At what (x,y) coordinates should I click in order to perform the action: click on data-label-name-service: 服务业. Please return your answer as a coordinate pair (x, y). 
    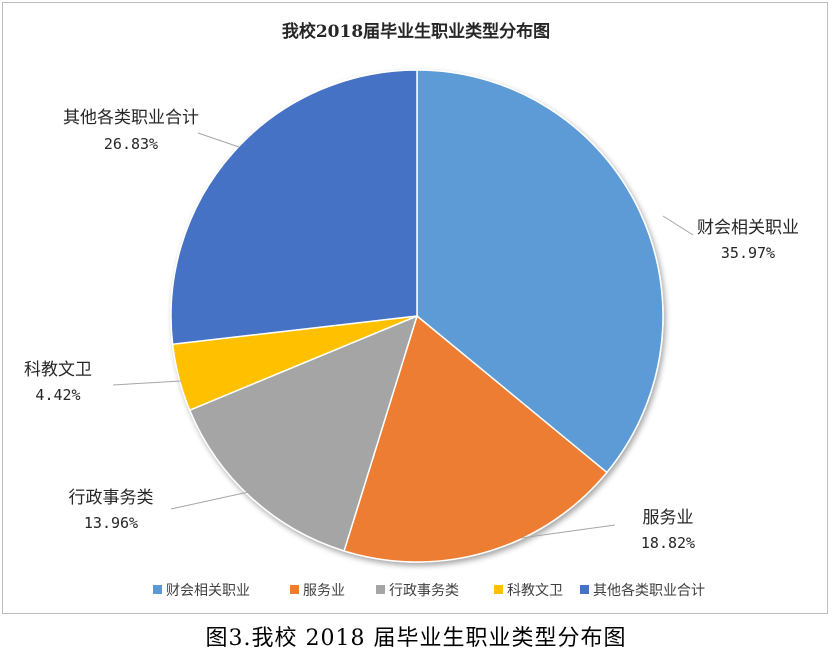
    Looking at the image, I should click on (668, 518).